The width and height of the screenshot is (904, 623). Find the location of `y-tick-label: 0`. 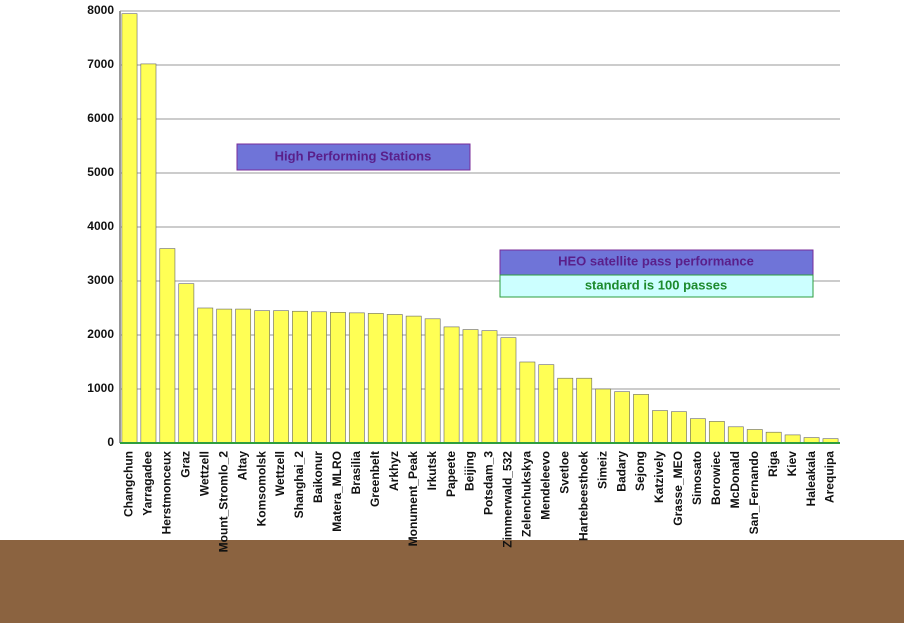

y-tick-label: 0 is located at coordinates (110, 442).